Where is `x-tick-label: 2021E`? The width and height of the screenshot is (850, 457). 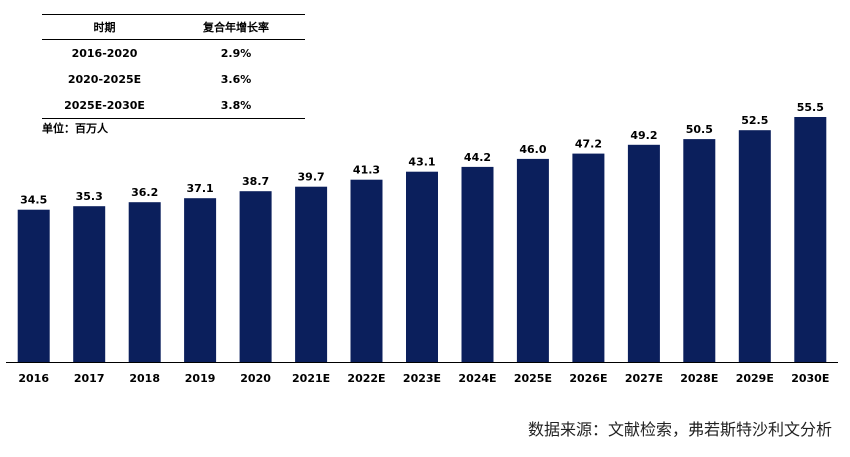 x-tick-label: 2021E is located at coordinates (311, 378).